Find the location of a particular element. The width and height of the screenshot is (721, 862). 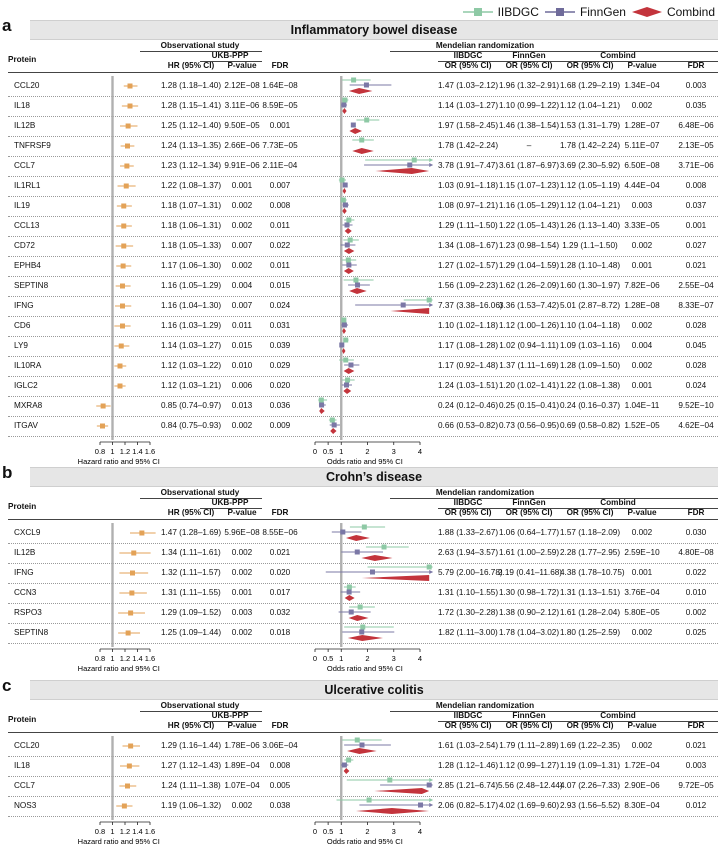

iib-or-value: 1.31 (1.10–1.55) is located at coordinates (468, 592).